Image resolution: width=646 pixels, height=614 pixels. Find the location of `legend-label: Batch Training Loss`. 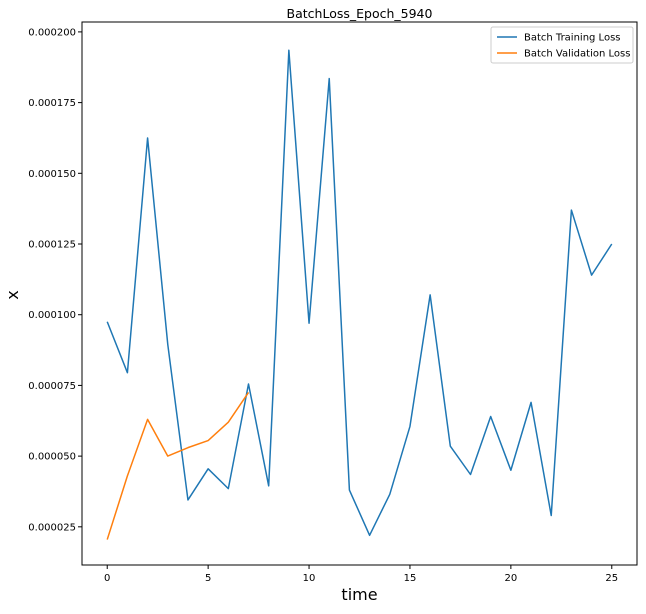

legend-label: Batch Training Loss is located at coordinates (572, 38).